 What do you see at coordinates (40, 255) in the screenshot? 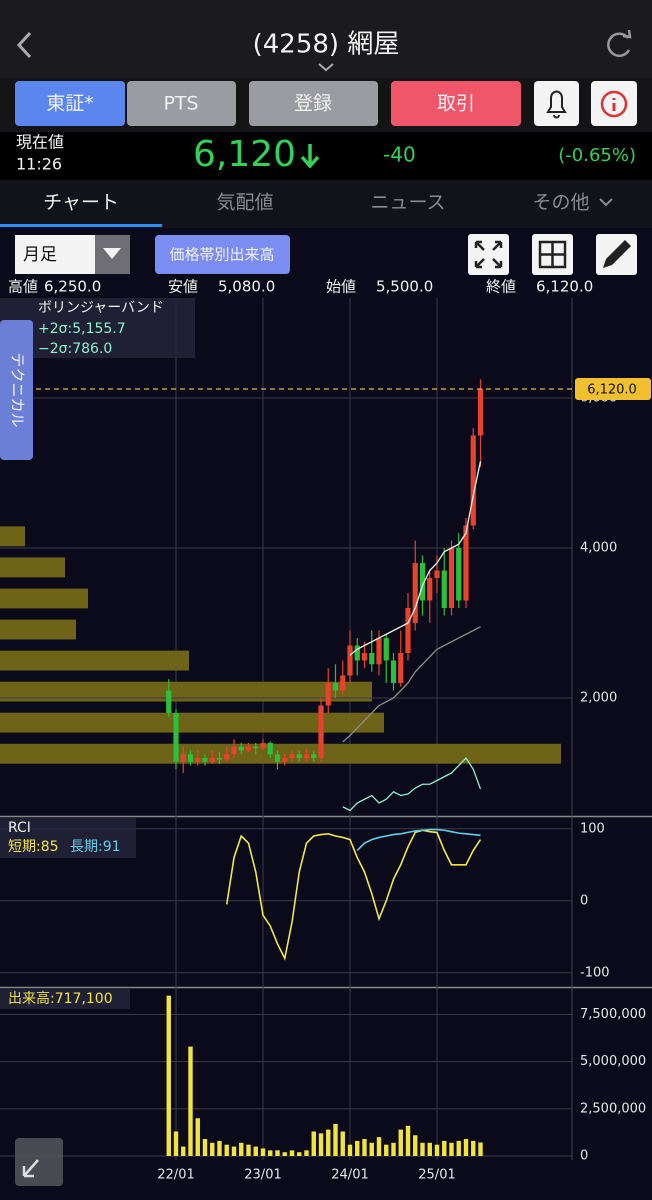
I see `period-label: 月足` at bounding box center [40, 255].